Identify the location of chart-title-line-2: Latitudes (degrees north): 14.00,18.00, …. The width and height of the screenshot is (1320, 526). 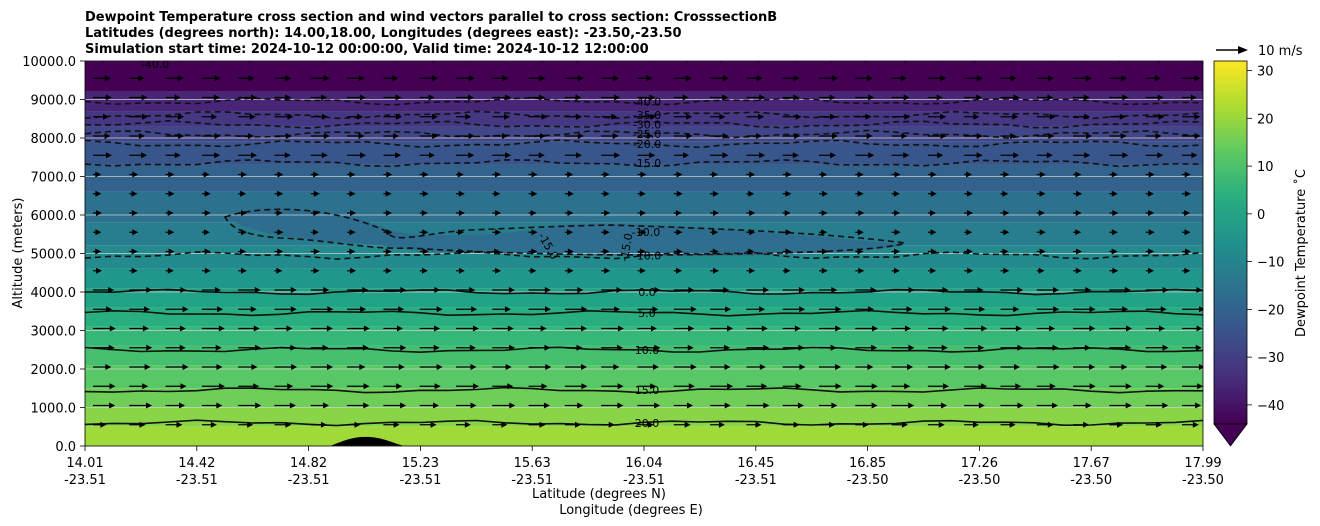
(383, 33).